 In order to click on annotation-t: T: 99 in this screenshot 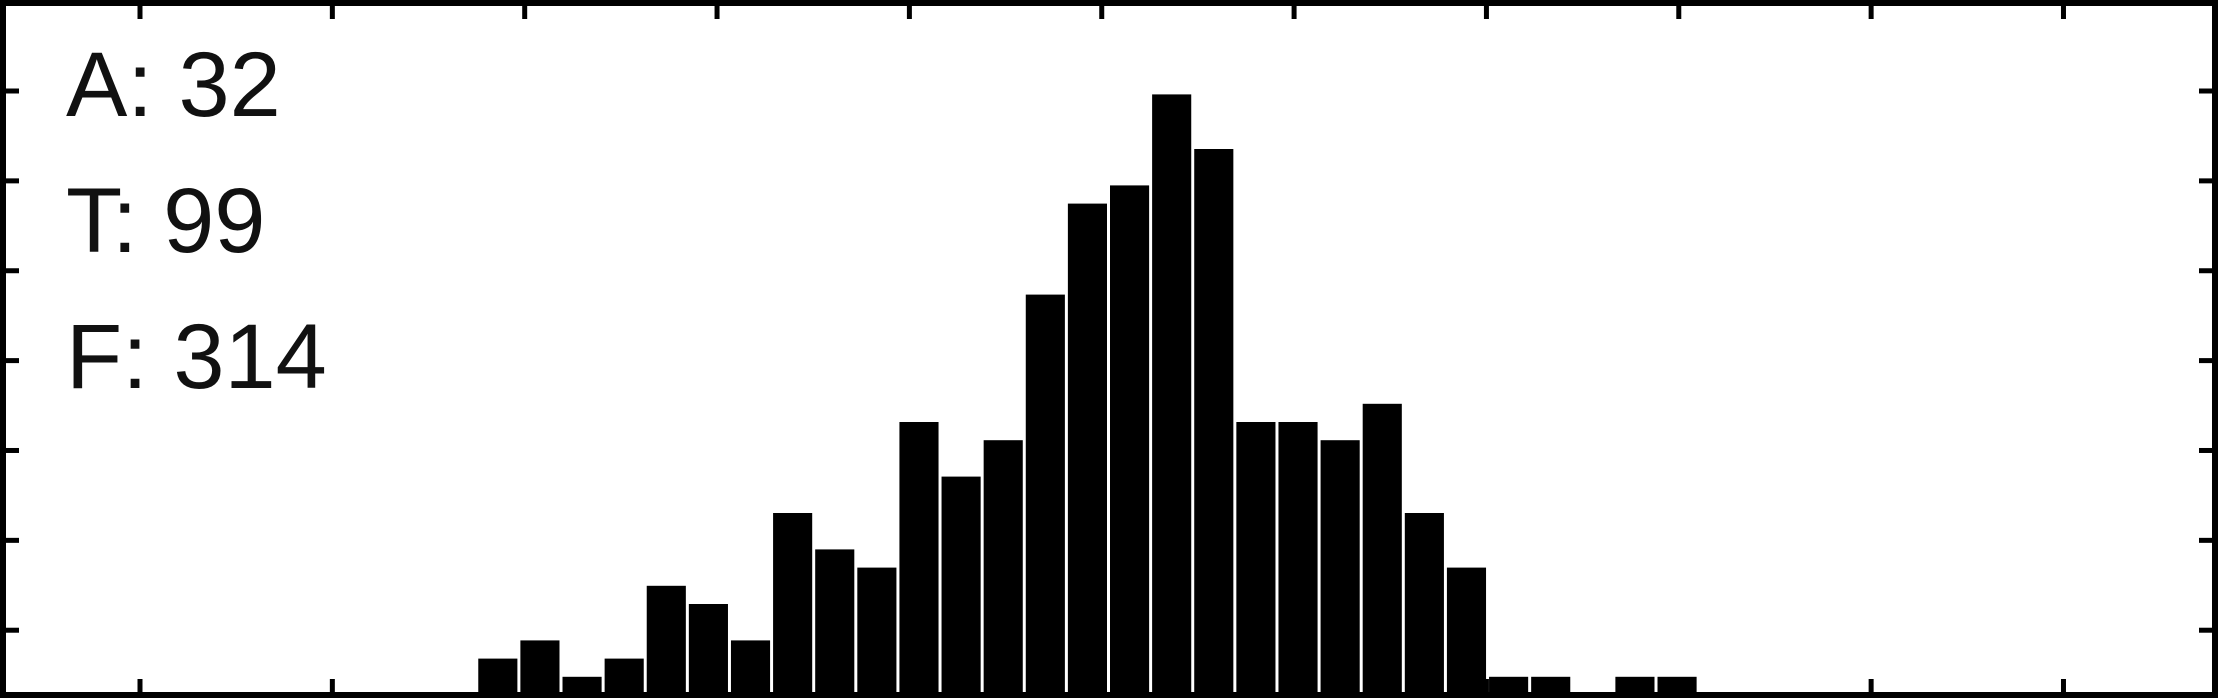, I will do `click(165, 221)`.